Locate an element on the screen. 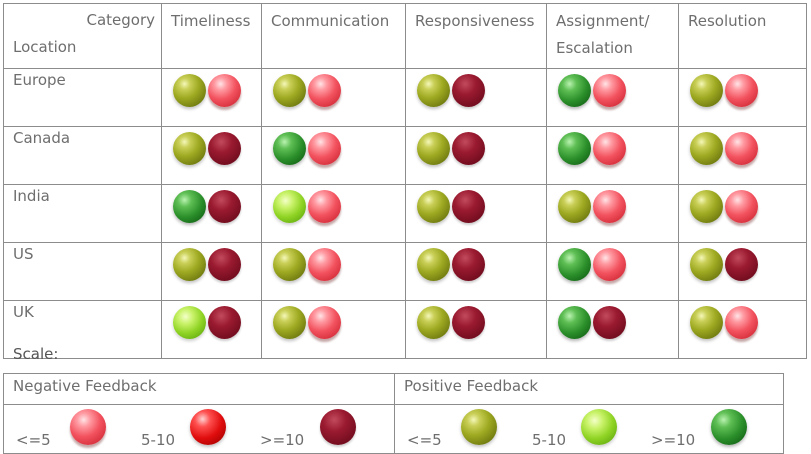  category-label: Category is located at coordinates (120, 20).